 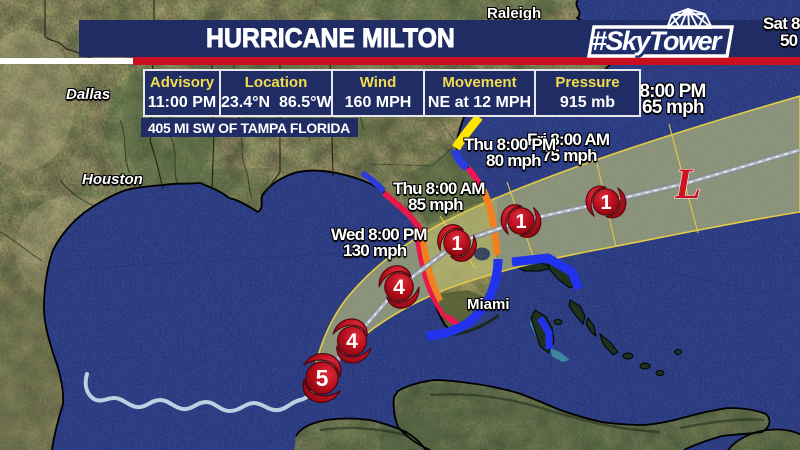 What do you see at coordinates (687, 184) in the screenshot?
I see `svg-text: L` at bounding box center [687, 184].